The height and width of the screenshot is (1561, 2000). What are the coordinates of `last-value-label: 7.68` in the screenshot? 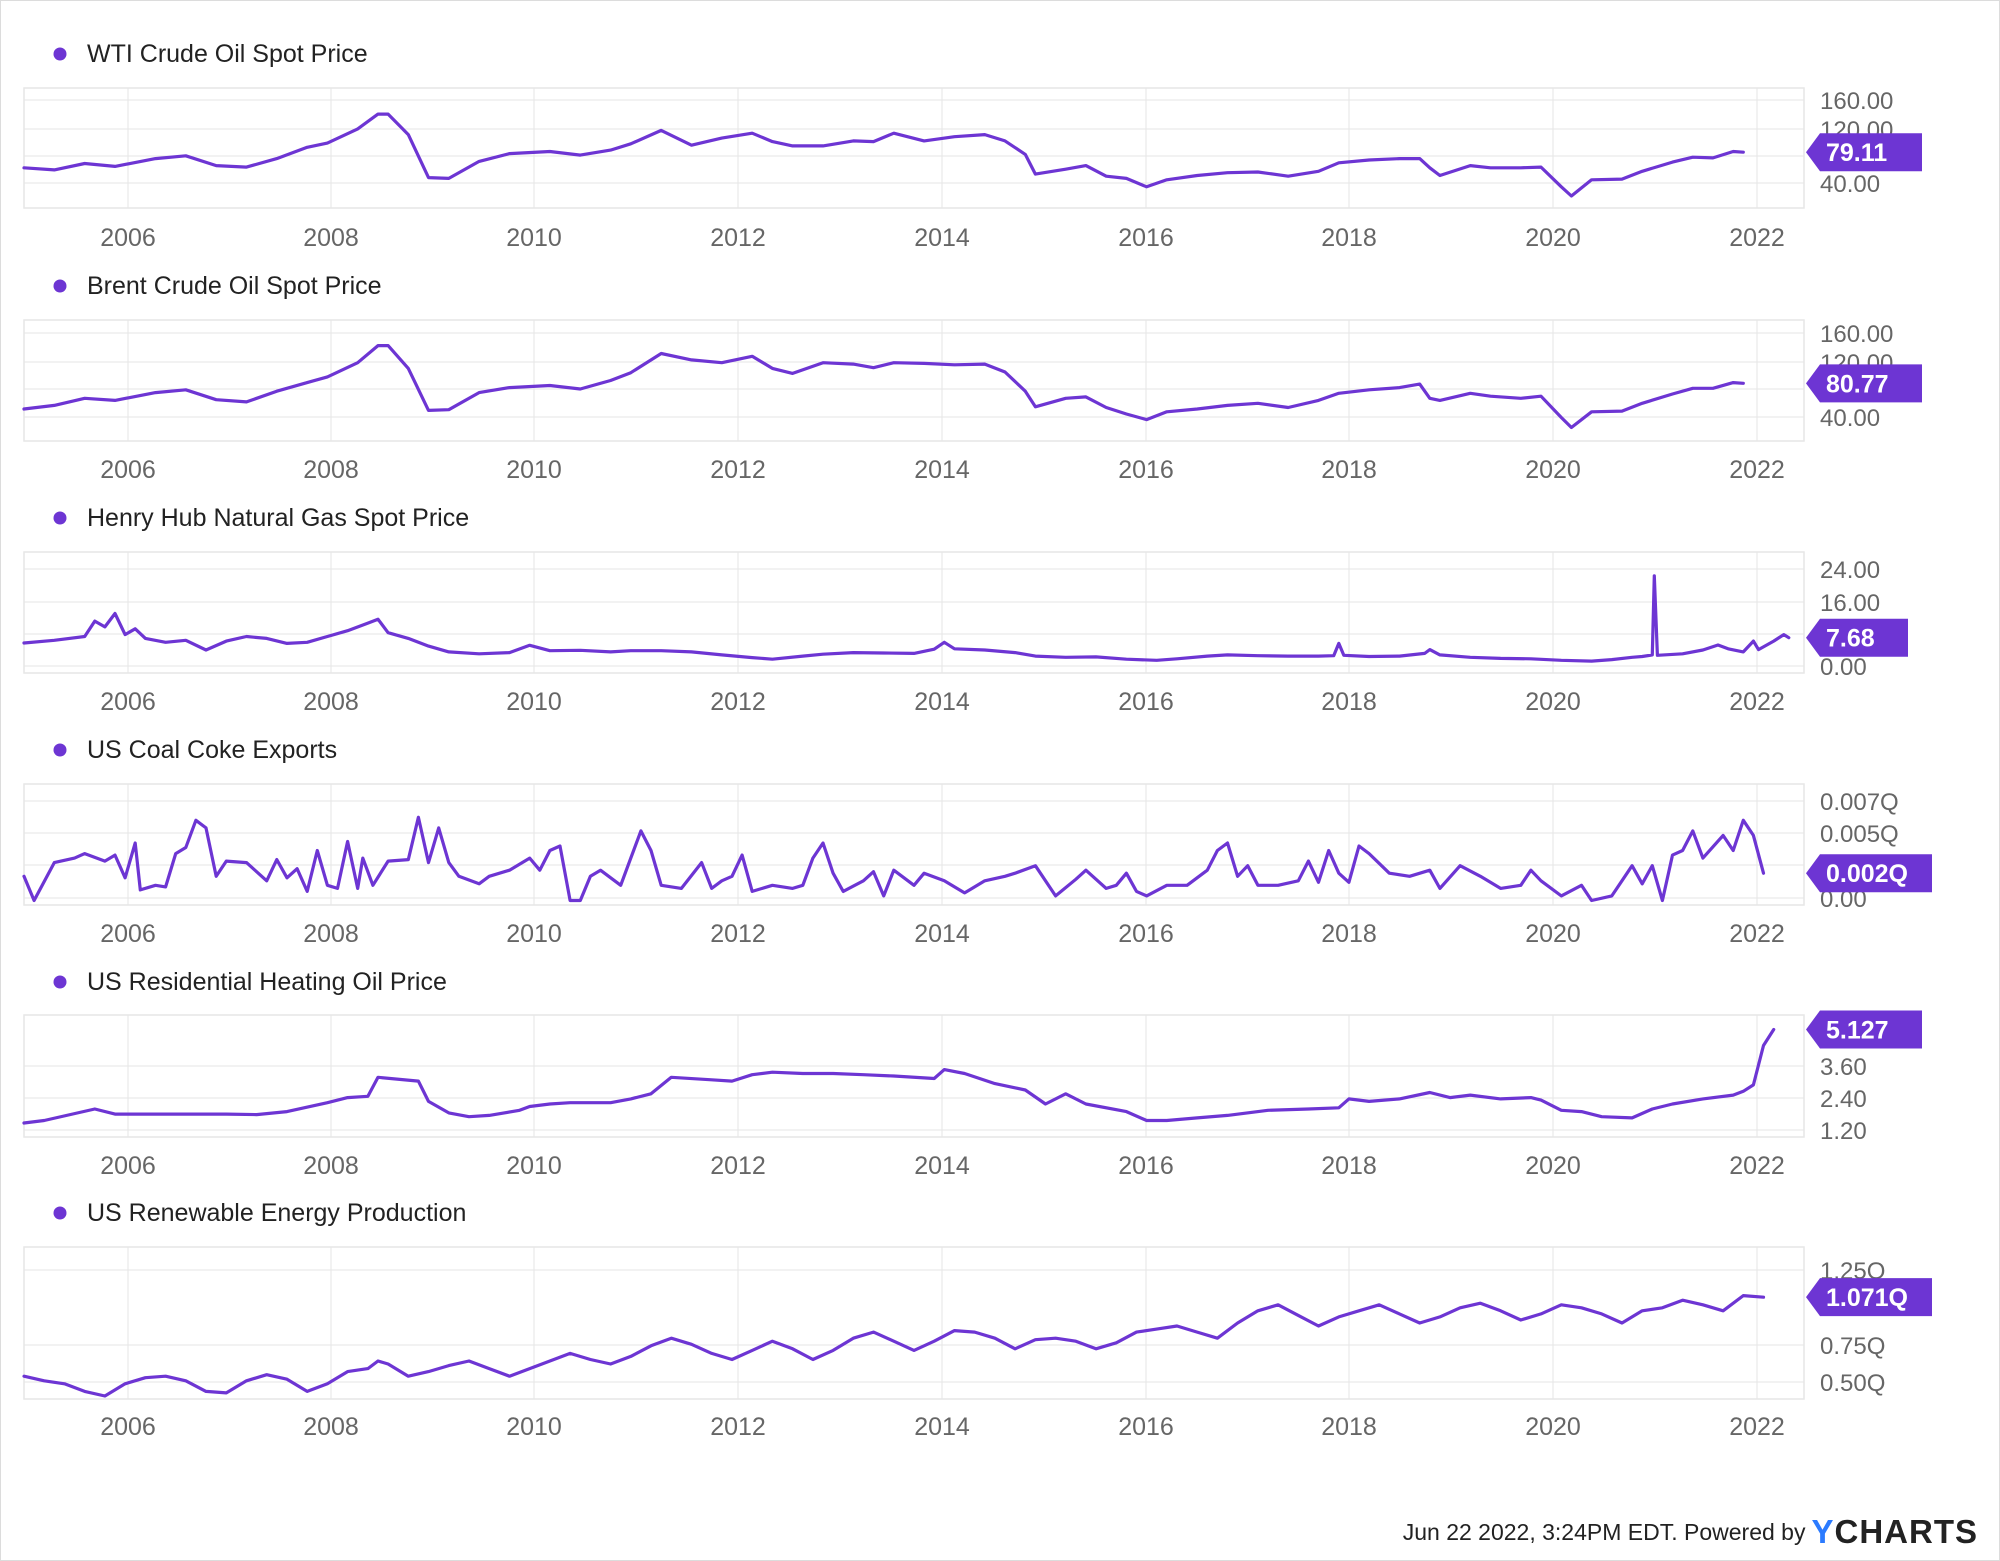 It's located at (1850, 639).